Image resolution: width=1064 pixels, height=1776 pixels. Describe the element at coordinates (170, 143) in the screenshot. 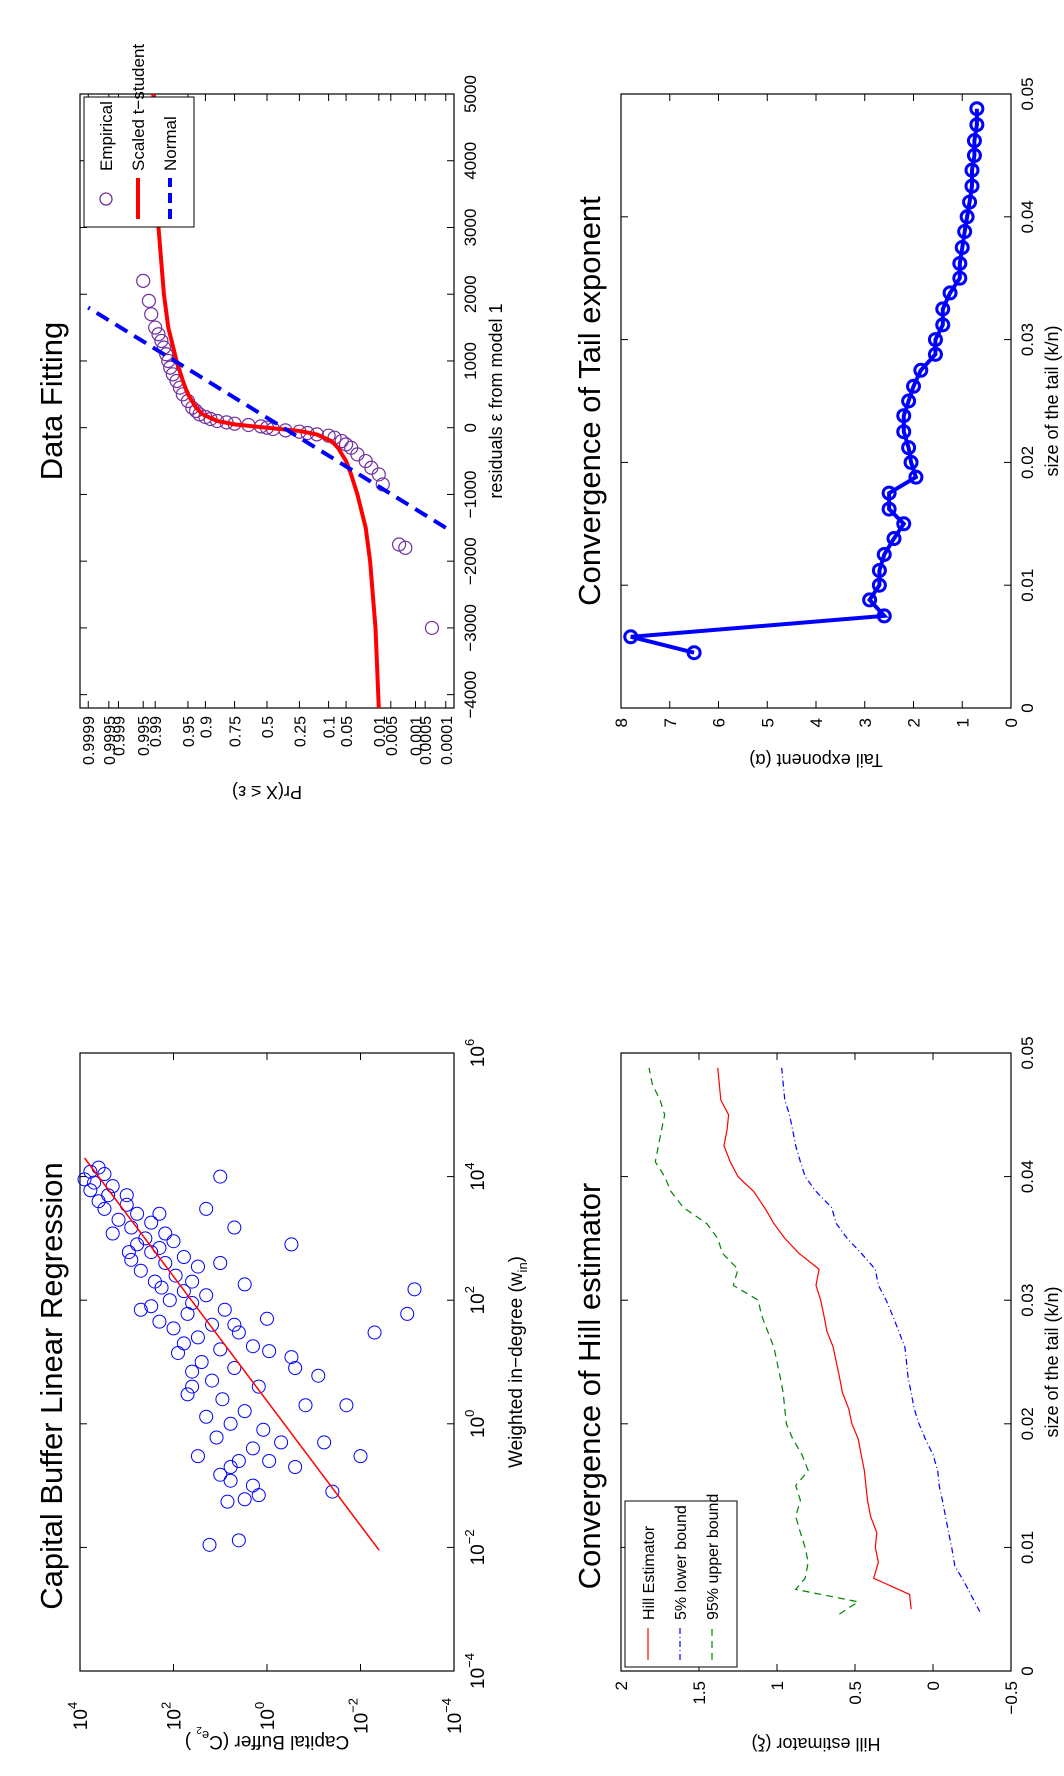

I see `legend-label-normal: Normal` at that location.